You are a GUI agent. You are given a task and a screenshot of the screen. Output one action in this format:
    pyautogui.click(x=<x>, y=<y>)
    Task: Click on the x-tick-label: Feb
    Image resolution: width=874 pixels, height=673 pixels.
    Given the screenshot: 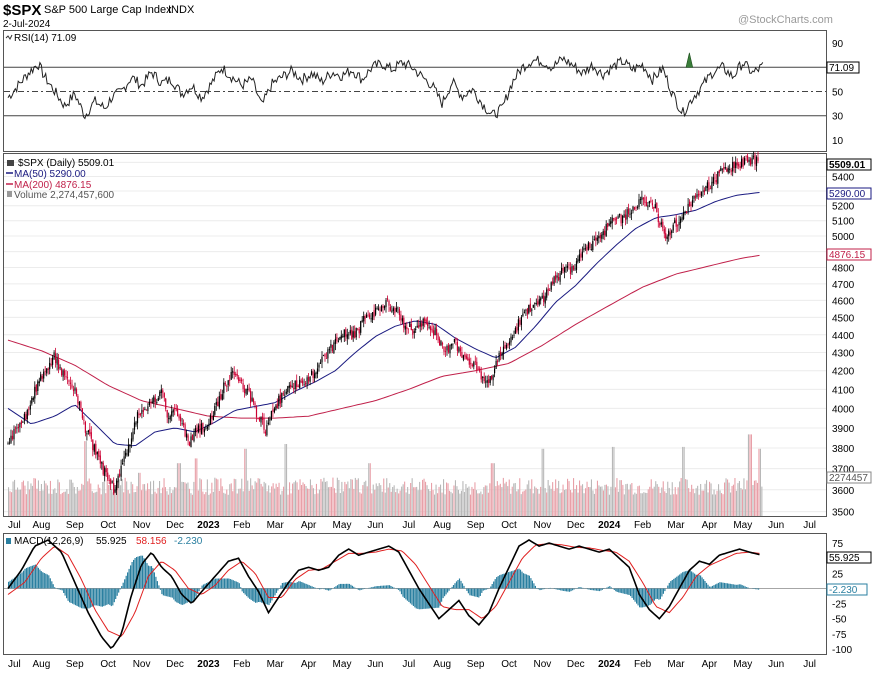 What is the action you would take?
    pyautogui.click(x=643, y=525)
    